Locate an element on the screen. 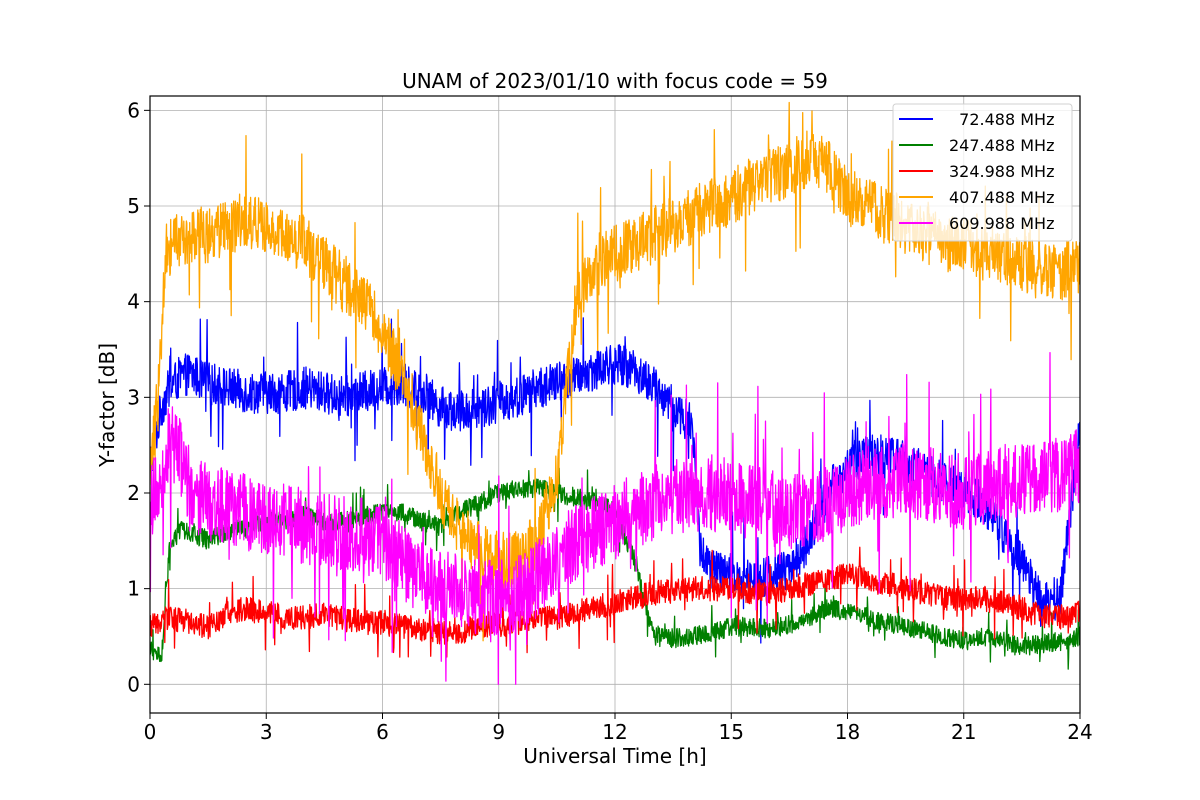 The image size is (1200, 800). y-tick-label: 2 is located at coordinates (133, 493).